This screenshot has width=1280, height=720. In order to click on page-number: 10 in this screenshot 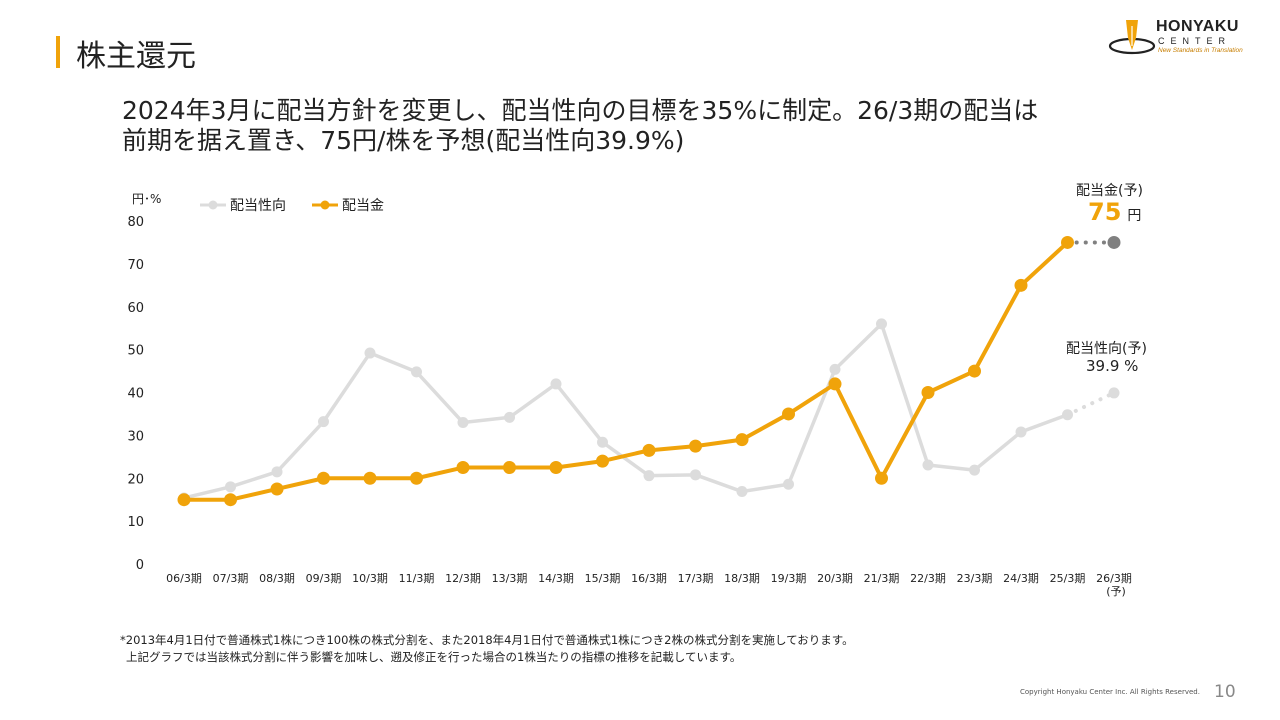, I will do `click(1225, 692)`.